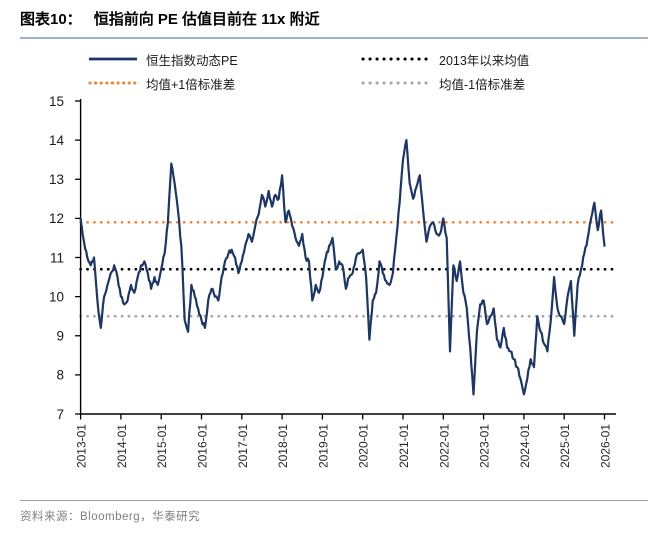 Image resolution: width=660 pixels, height=546 pixels. I want to click on minus1sd-line-swatch-icon, so click(396, 83).